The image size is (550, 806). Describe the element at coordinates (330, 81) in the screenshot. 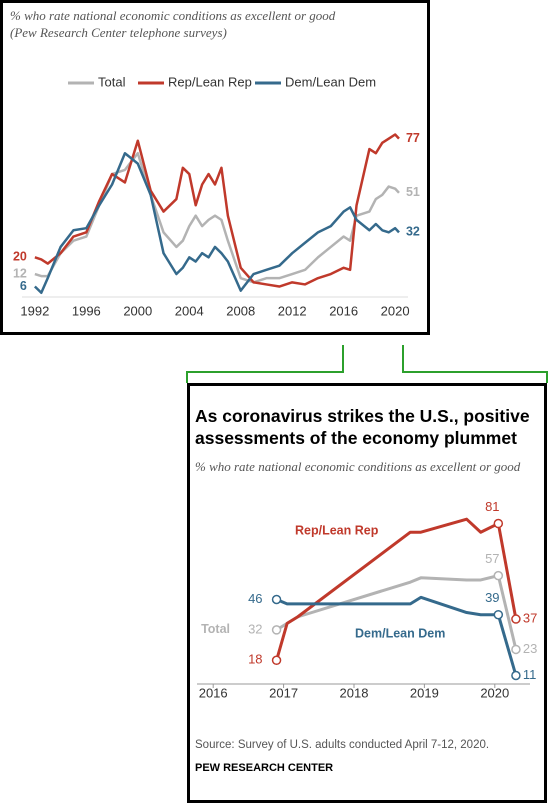

I see `legend-label: Dem/Lean Dem` at that location.